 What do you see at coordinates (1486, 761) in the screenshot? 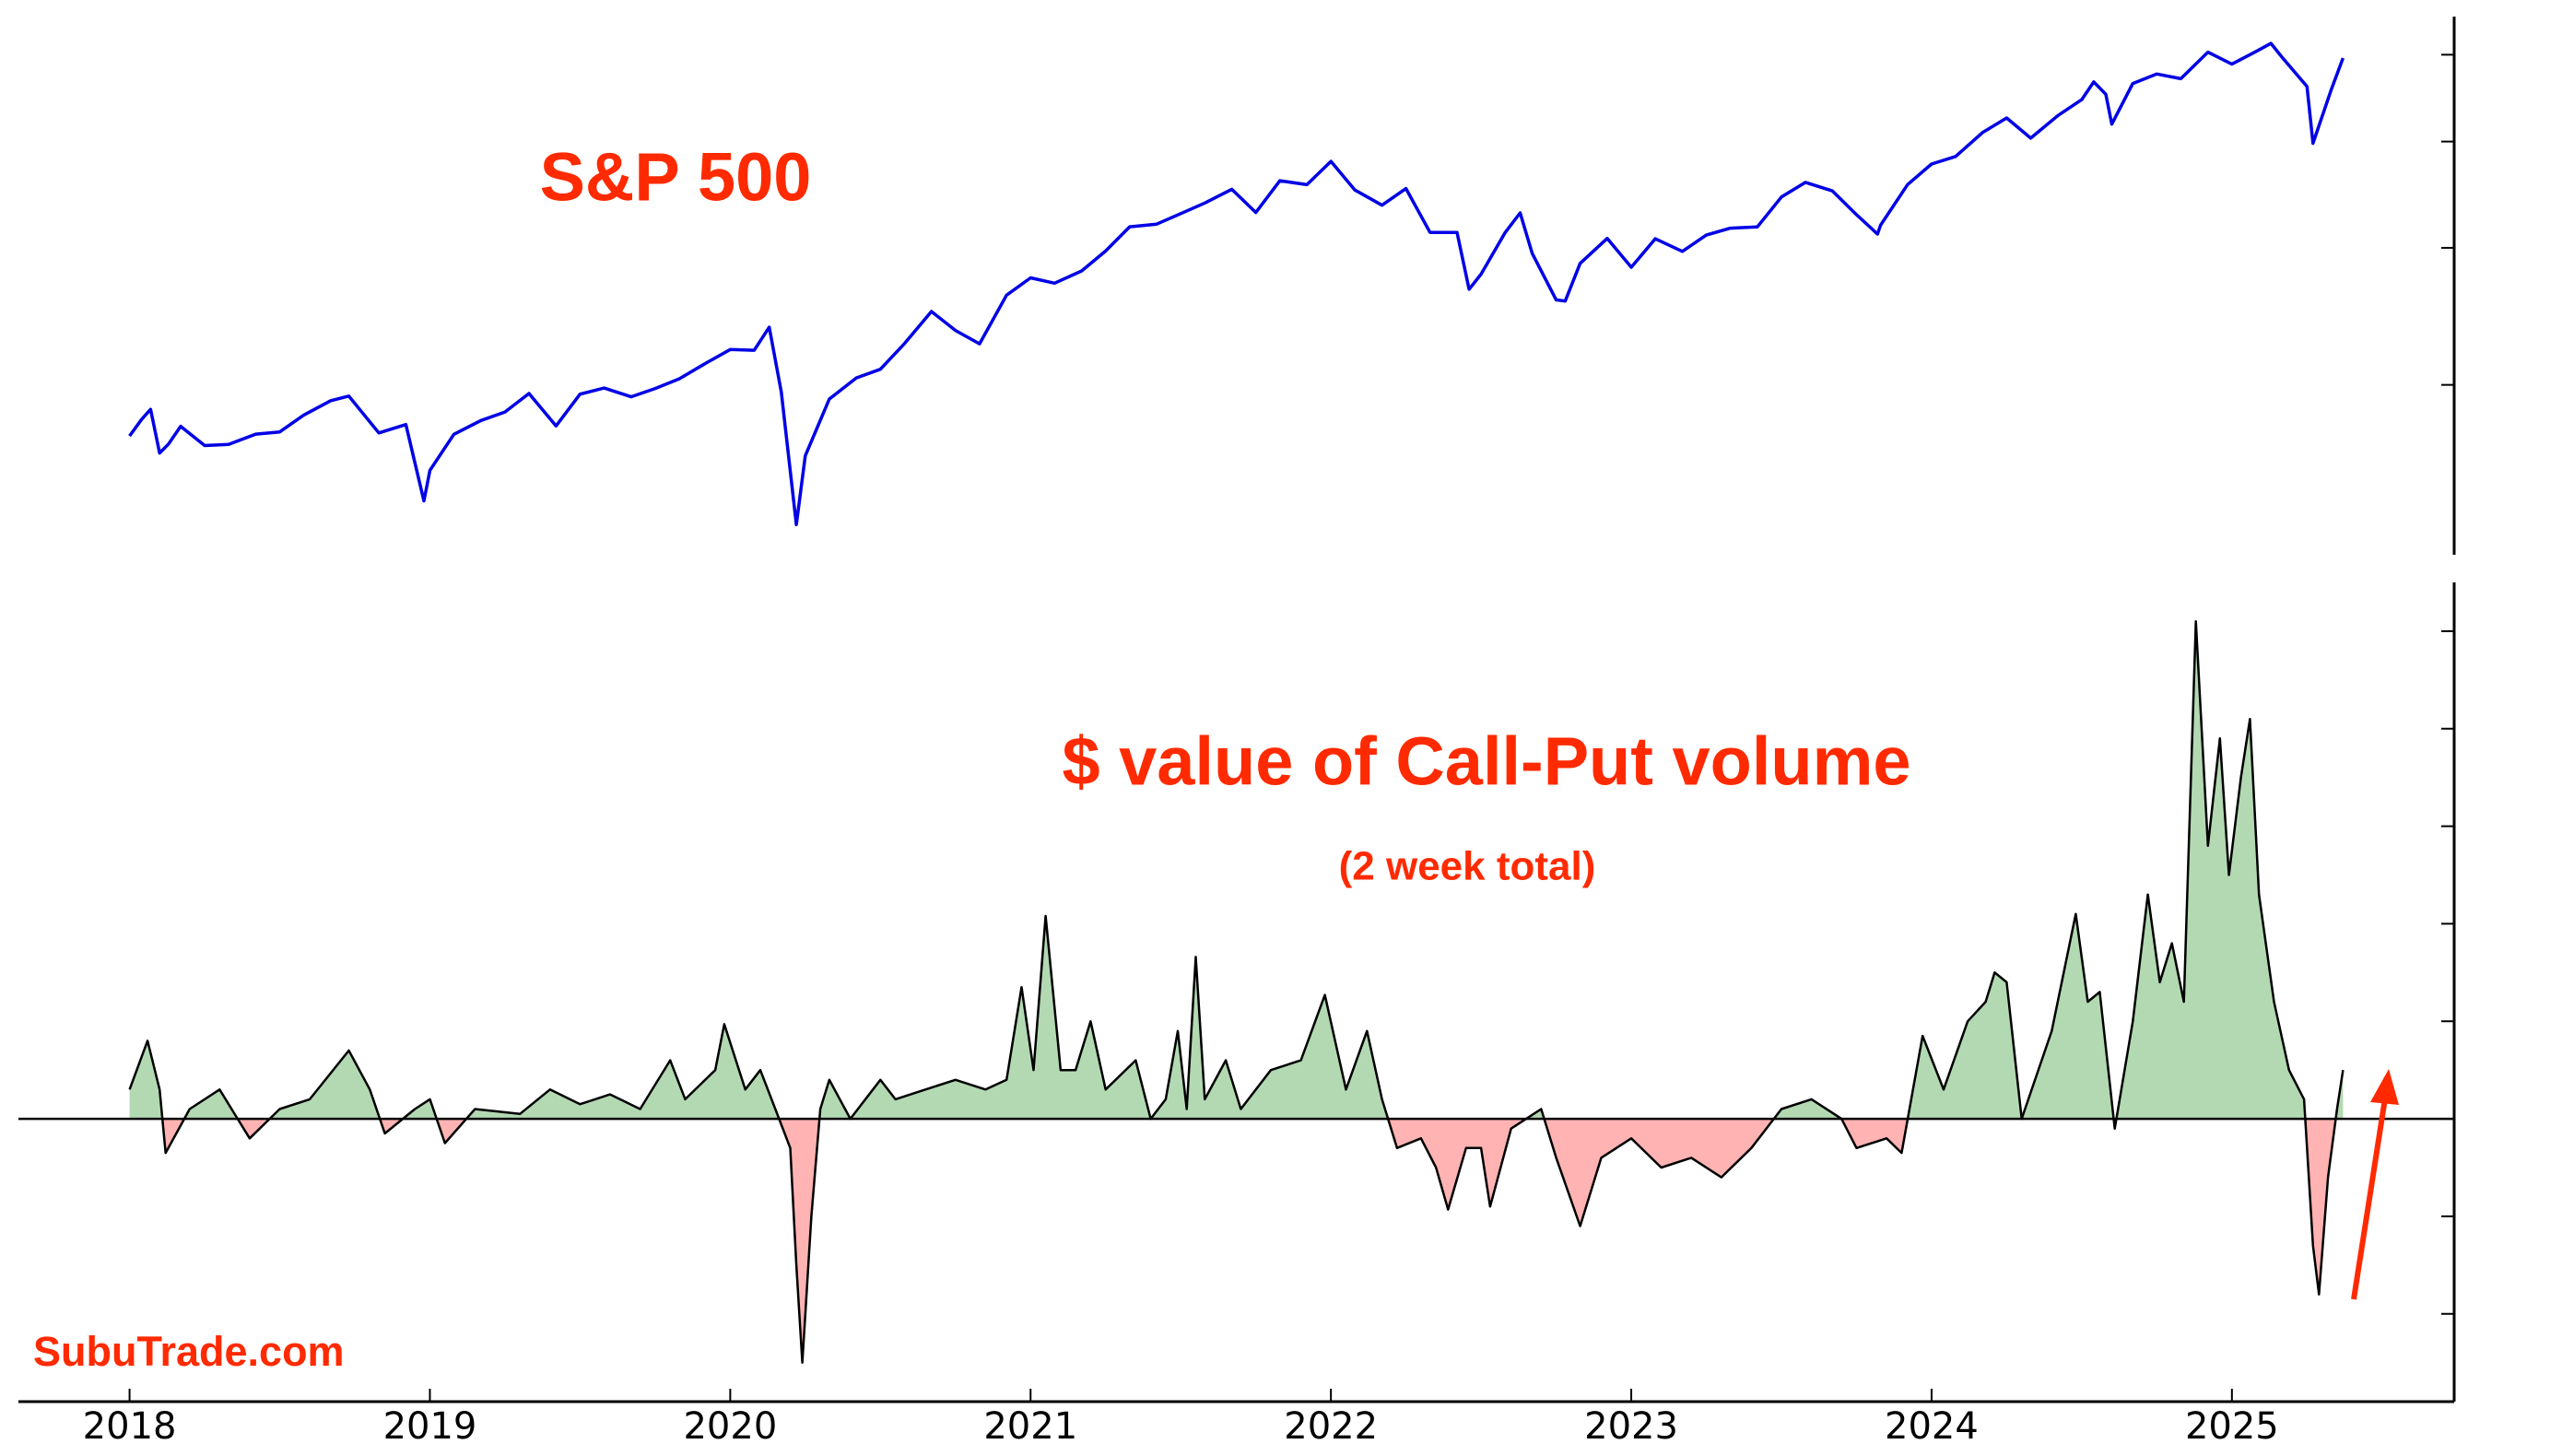
I see `volume-title: $ value of Call-Put volume` at bounding box center [1486, 761].